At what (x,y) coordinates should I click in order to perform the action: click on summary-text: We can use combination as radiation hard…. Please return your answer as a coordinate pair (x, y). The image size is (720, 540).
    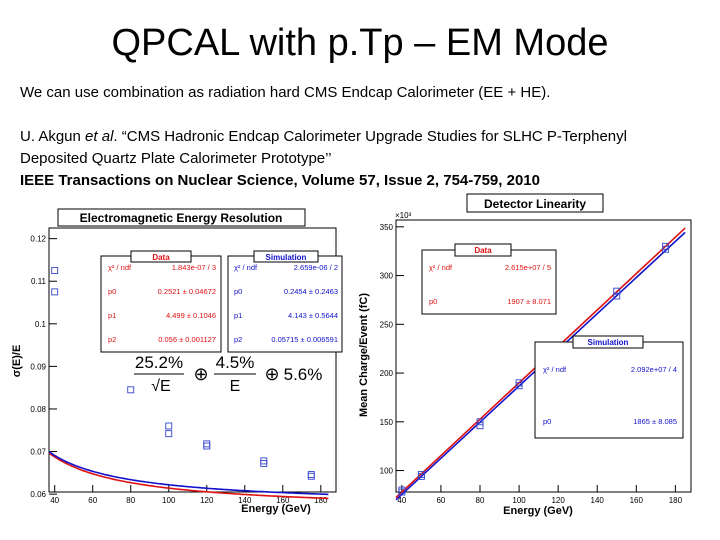
    Looking at the image, I should click on (285, 92).